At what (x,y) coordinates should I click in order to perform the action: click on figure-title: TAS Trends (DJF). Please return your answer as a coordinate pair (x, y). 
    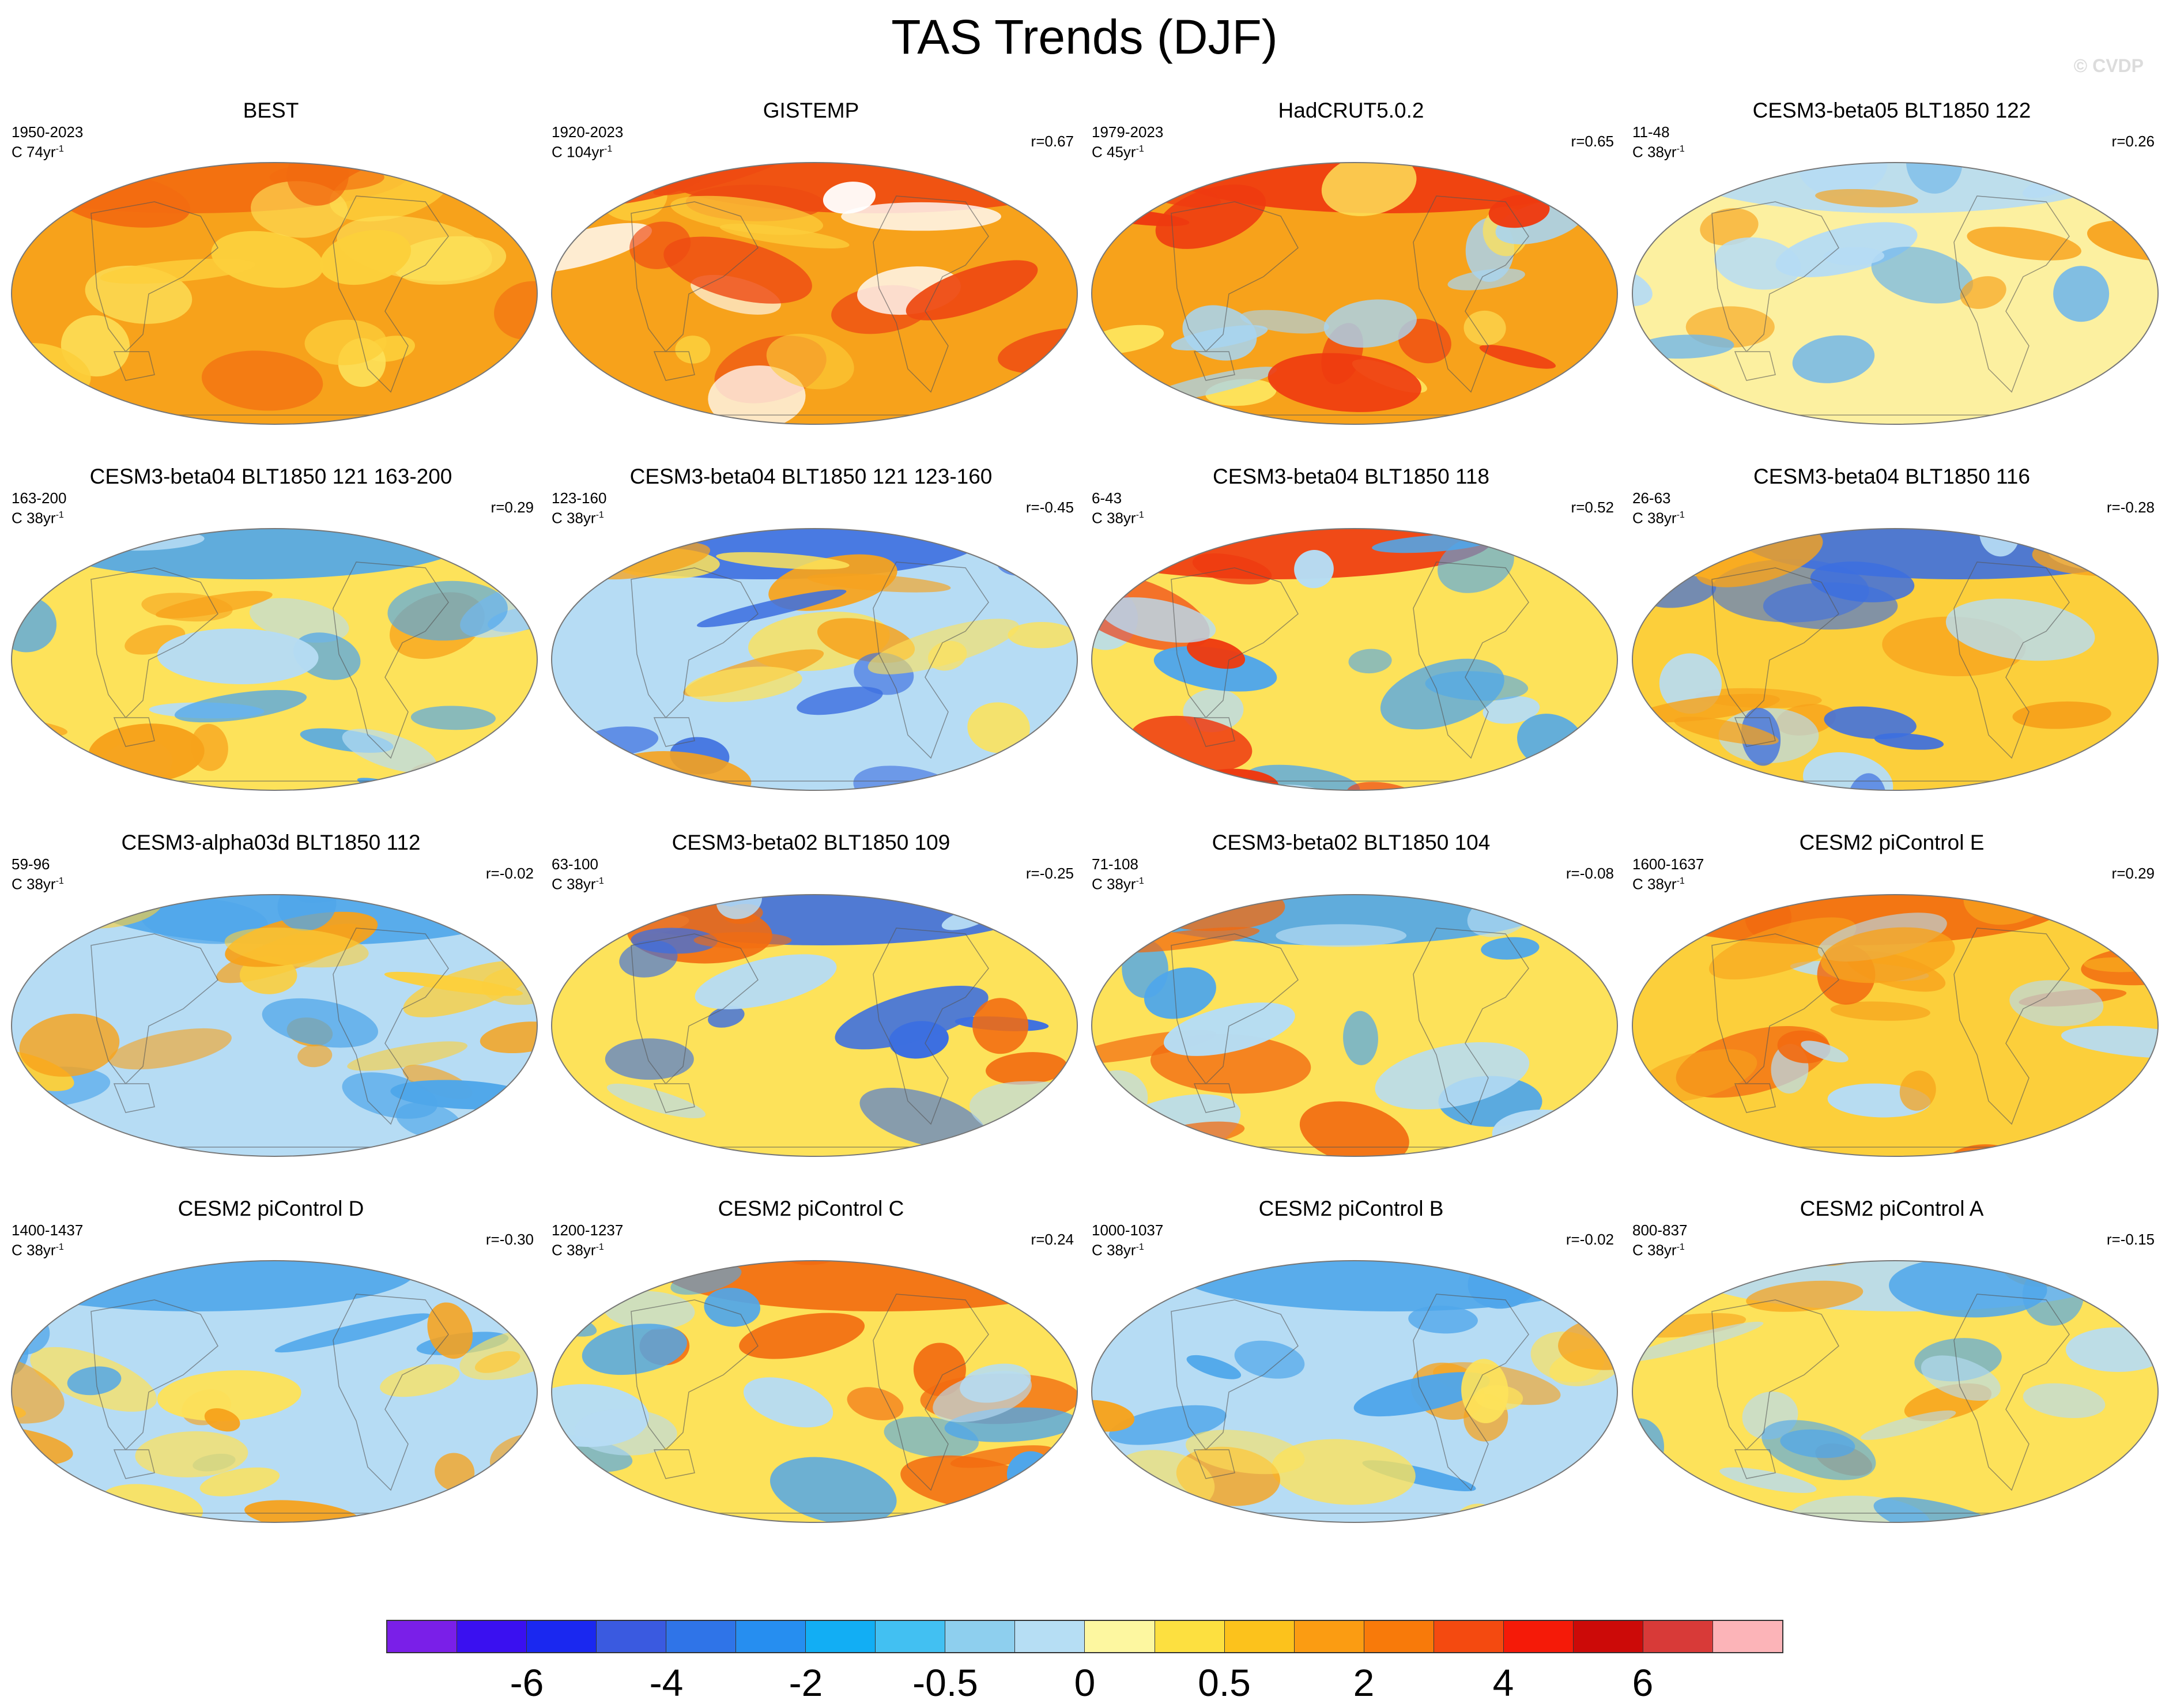
    Looking at the image, I should click on (1084, 37).